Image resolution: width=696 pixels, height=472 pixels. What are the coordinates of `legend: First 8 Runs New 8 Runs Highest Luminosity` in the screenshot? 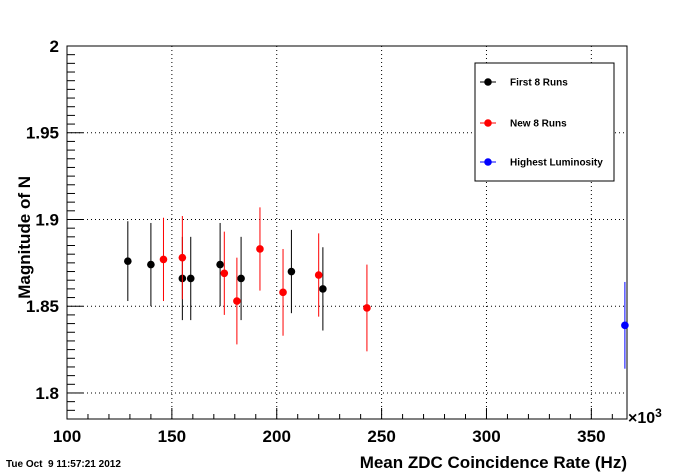 It's located at (544, 122).